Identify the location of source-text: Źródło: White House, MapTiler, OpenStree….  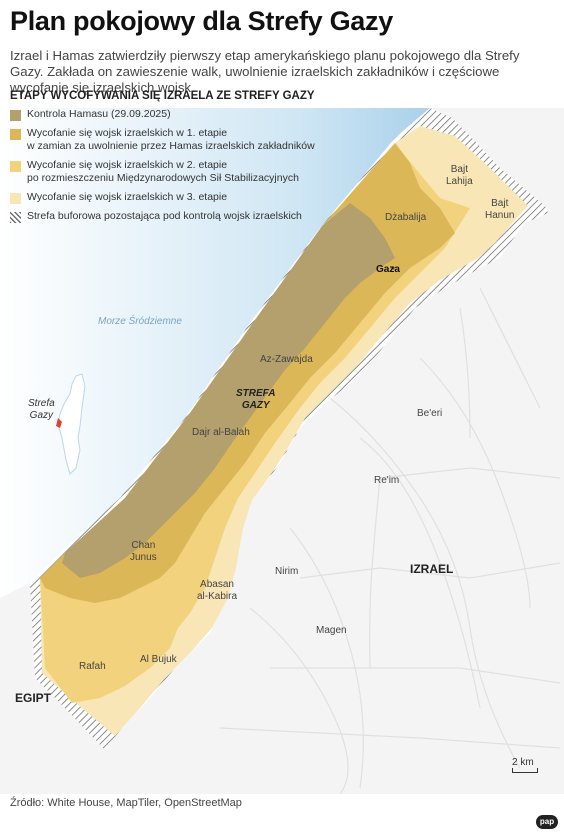
(126, 803).